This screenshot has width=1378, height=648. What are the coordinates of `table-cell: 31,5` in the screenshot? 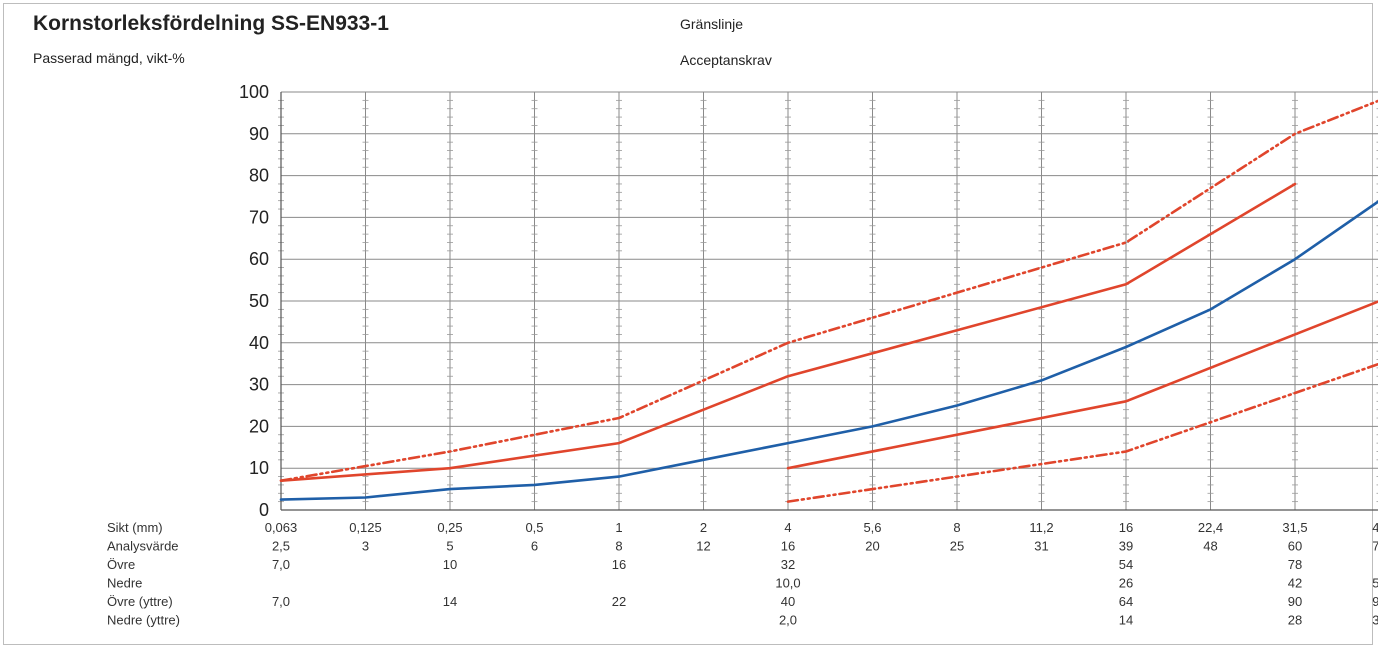 It's located at (1294, 527).